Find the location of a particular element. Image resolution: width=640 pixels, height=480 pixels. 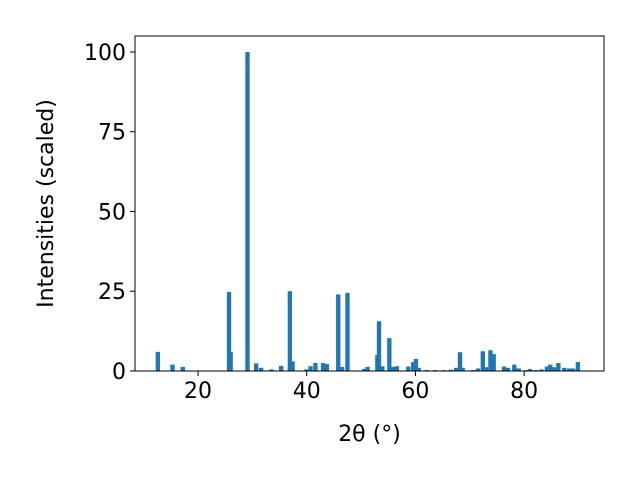

y-tick-label: 25 is located at coordinates (112, 292).